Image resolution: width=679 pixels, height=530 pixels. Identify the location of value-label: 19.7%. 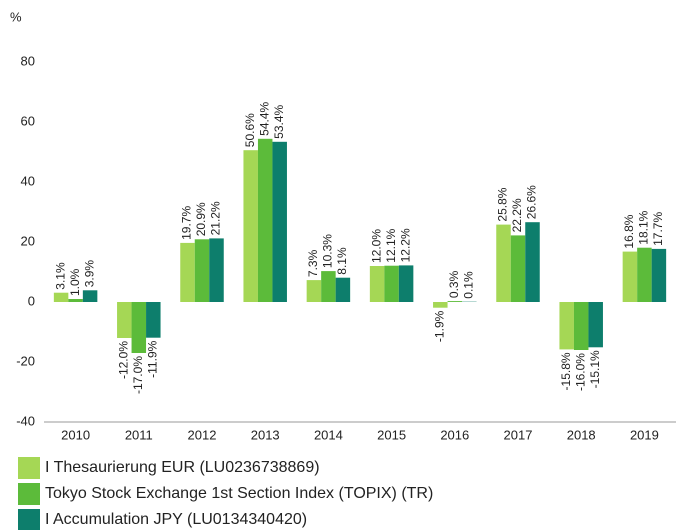
(187, 223).